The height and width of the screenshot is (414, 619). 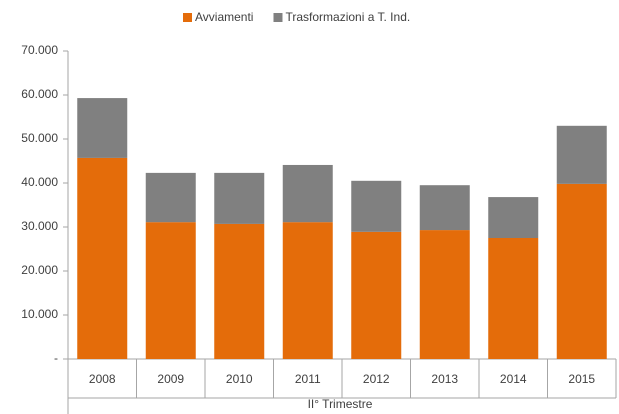 What do you see at coordinates (39, 182) in the screenshot?
I see `y-tick-label: 40.000` at bounding box center [39, 182].